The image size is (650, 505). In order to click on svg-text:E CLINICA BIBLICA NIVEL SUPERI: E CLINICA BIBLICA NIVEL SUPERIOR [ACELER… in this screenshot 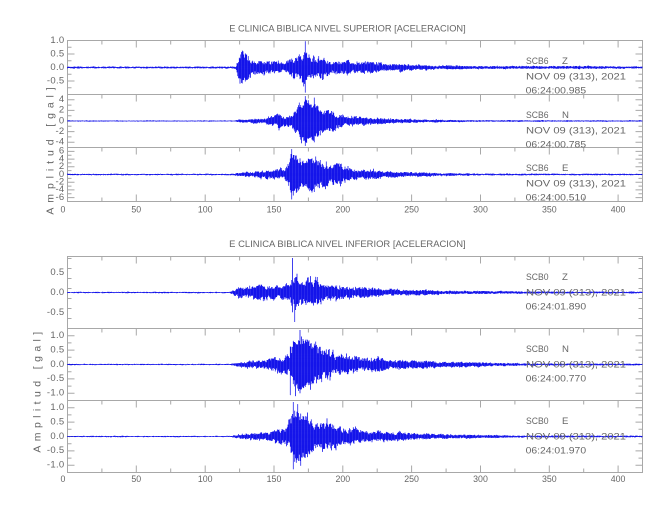, I will do `click(347, 27)`.